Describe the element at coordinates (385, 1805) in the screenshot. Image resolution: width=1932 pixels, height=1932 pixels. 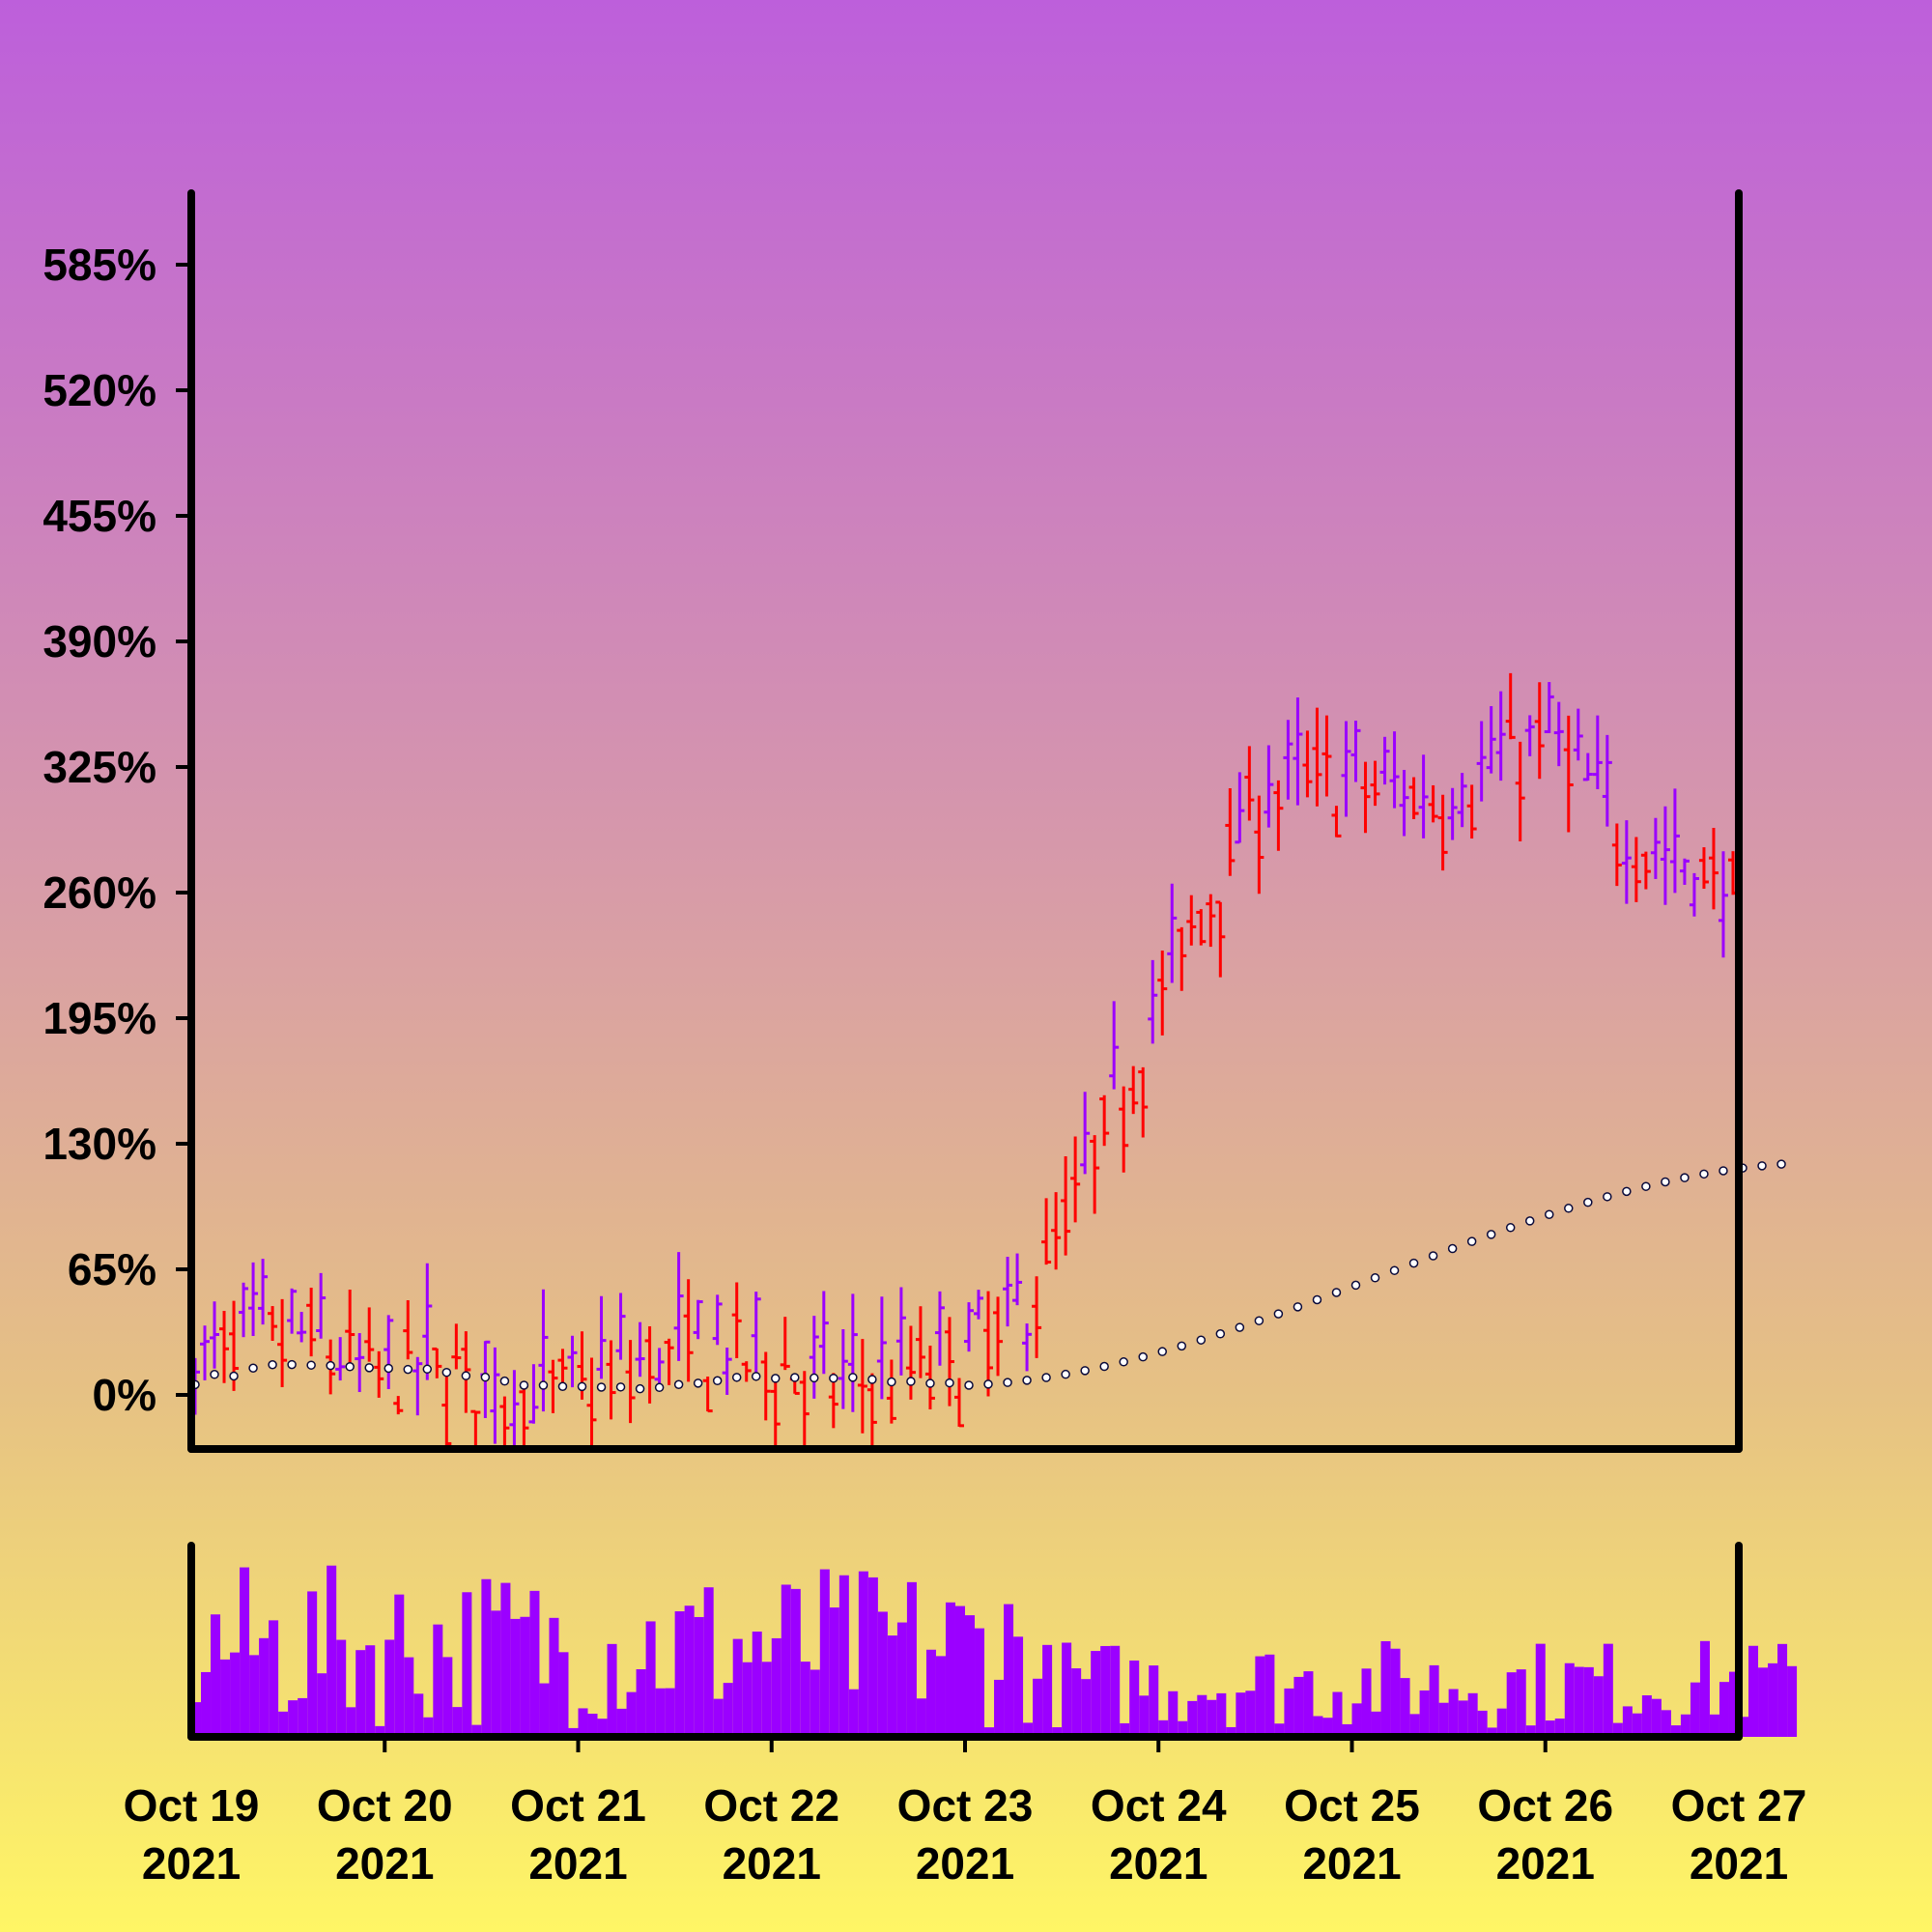
I see `x-tick-label: Oct 20` at that location.